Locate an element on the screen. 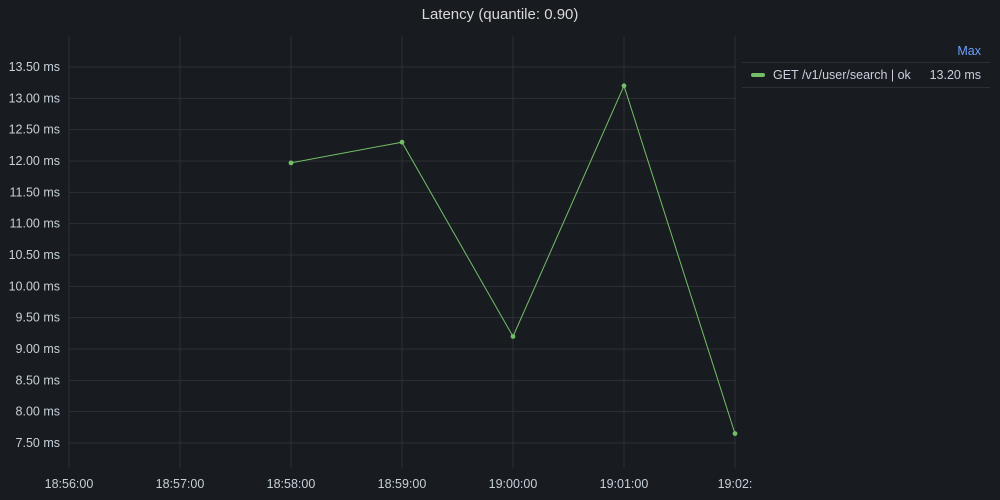 The height and width of the screenshot is (500, 1000). legend-item: GET /v1/user/search | ok 13.20 ms is located at coordinates (866, 75).